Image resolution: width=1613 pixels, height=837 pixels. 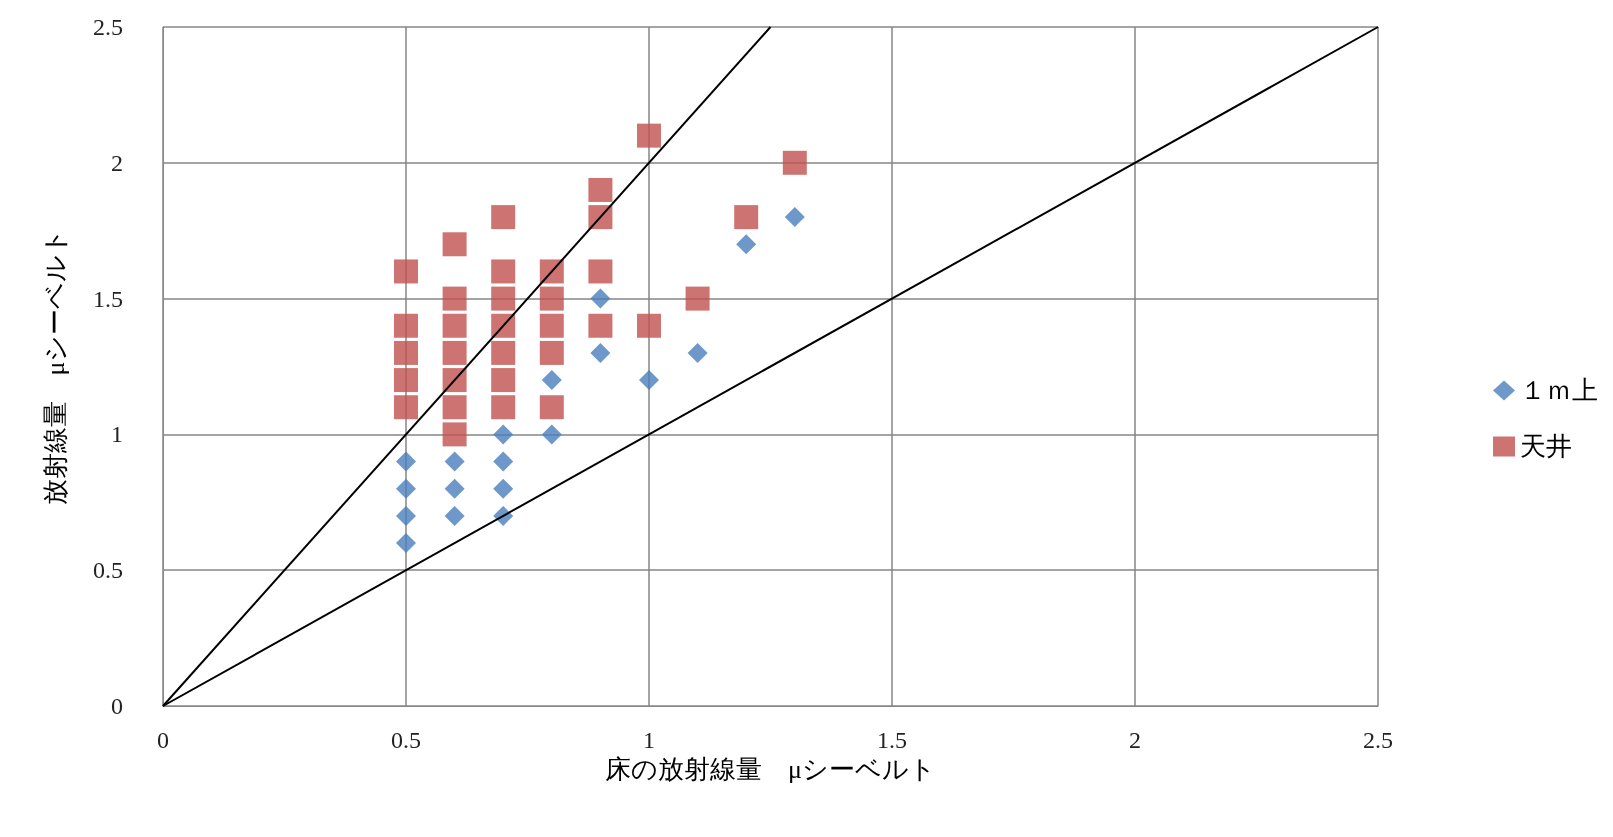 I want to click on x-axis-title: 床の放射線量 μシーベルト, so click(x=770, y=770).